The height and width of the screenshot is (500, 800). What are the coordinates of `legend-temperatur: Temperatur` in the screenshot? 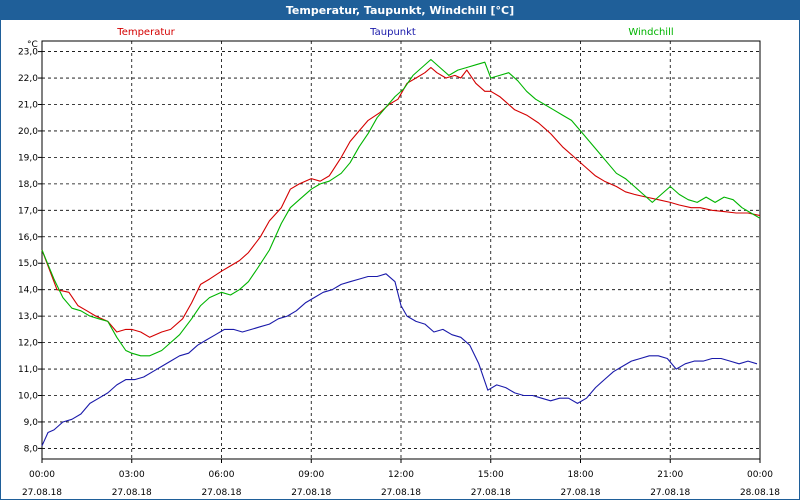 It's located at (145, 32).